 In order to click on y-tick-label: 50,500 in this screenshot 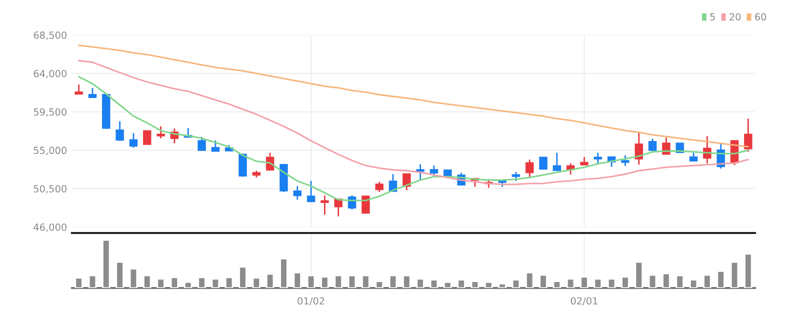, I will do `click(50, 189)`.